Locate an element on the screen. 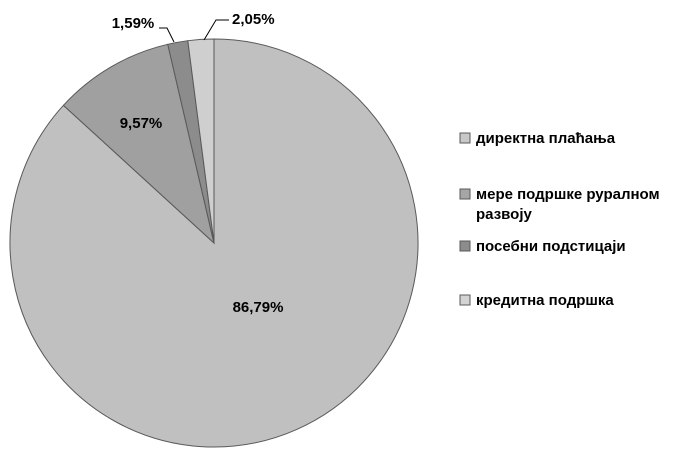  legend-item-kreditna-podrska: кредитна подршка is located at coordinates (536, 300).